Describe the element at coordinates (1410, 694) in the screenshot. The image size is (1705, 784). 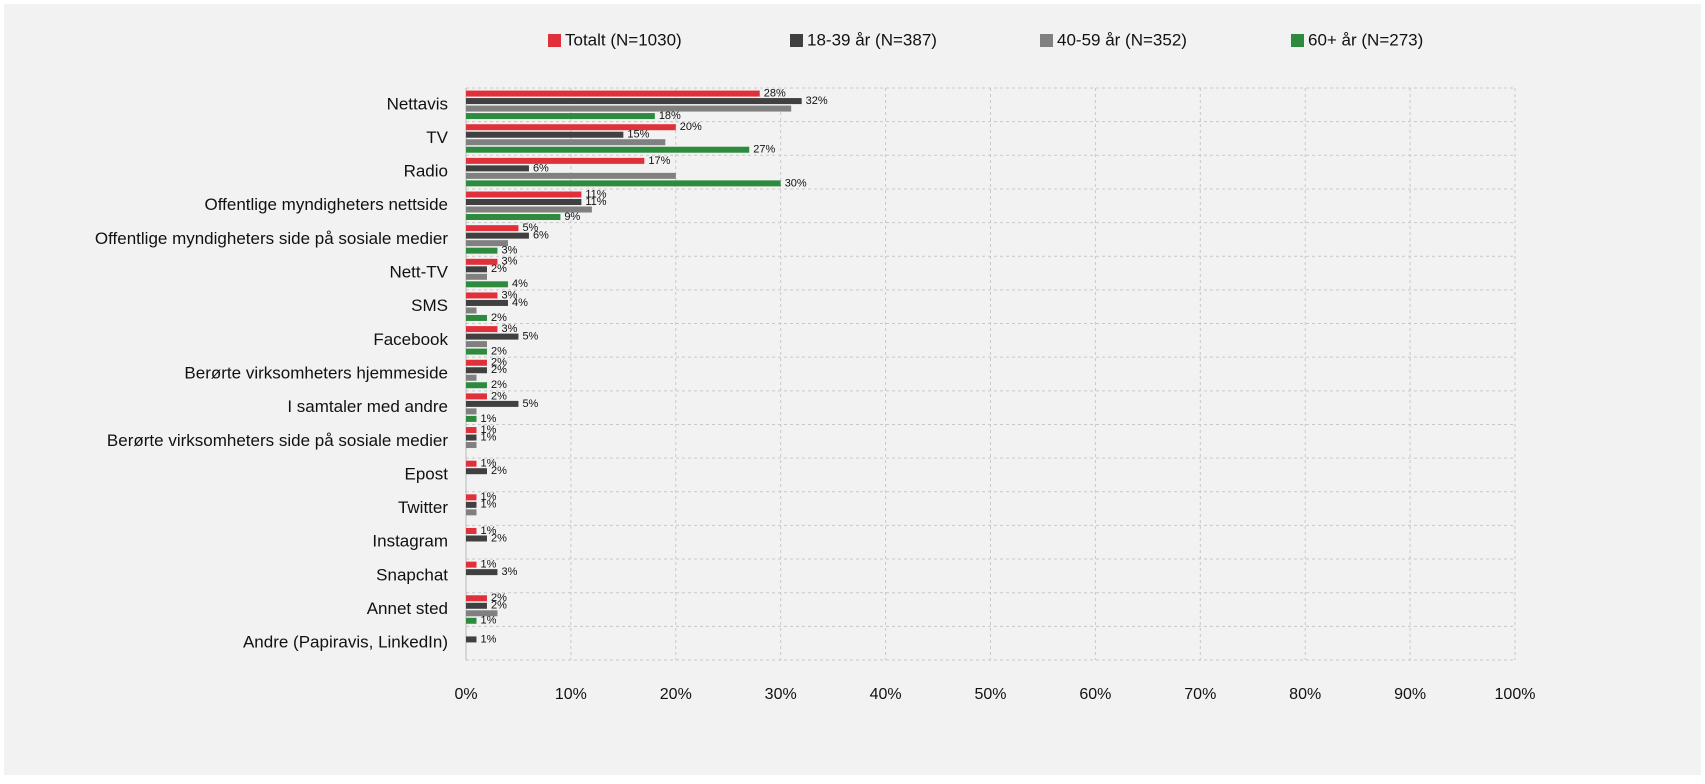
I see `x-tick-label: 90%` at that location.